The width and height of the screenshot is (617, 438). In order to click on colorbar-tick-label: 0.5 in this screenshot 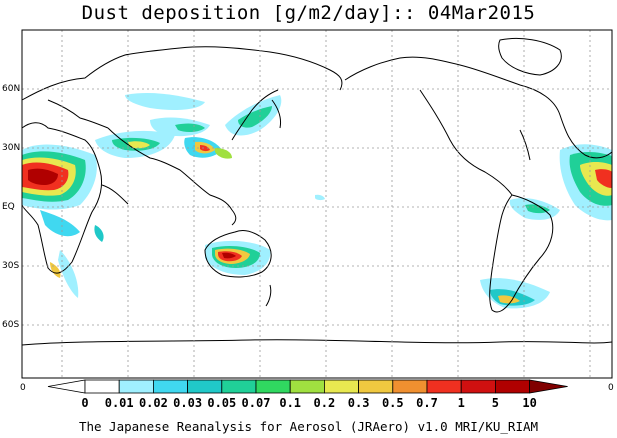, I will do `click(392, 403)`.